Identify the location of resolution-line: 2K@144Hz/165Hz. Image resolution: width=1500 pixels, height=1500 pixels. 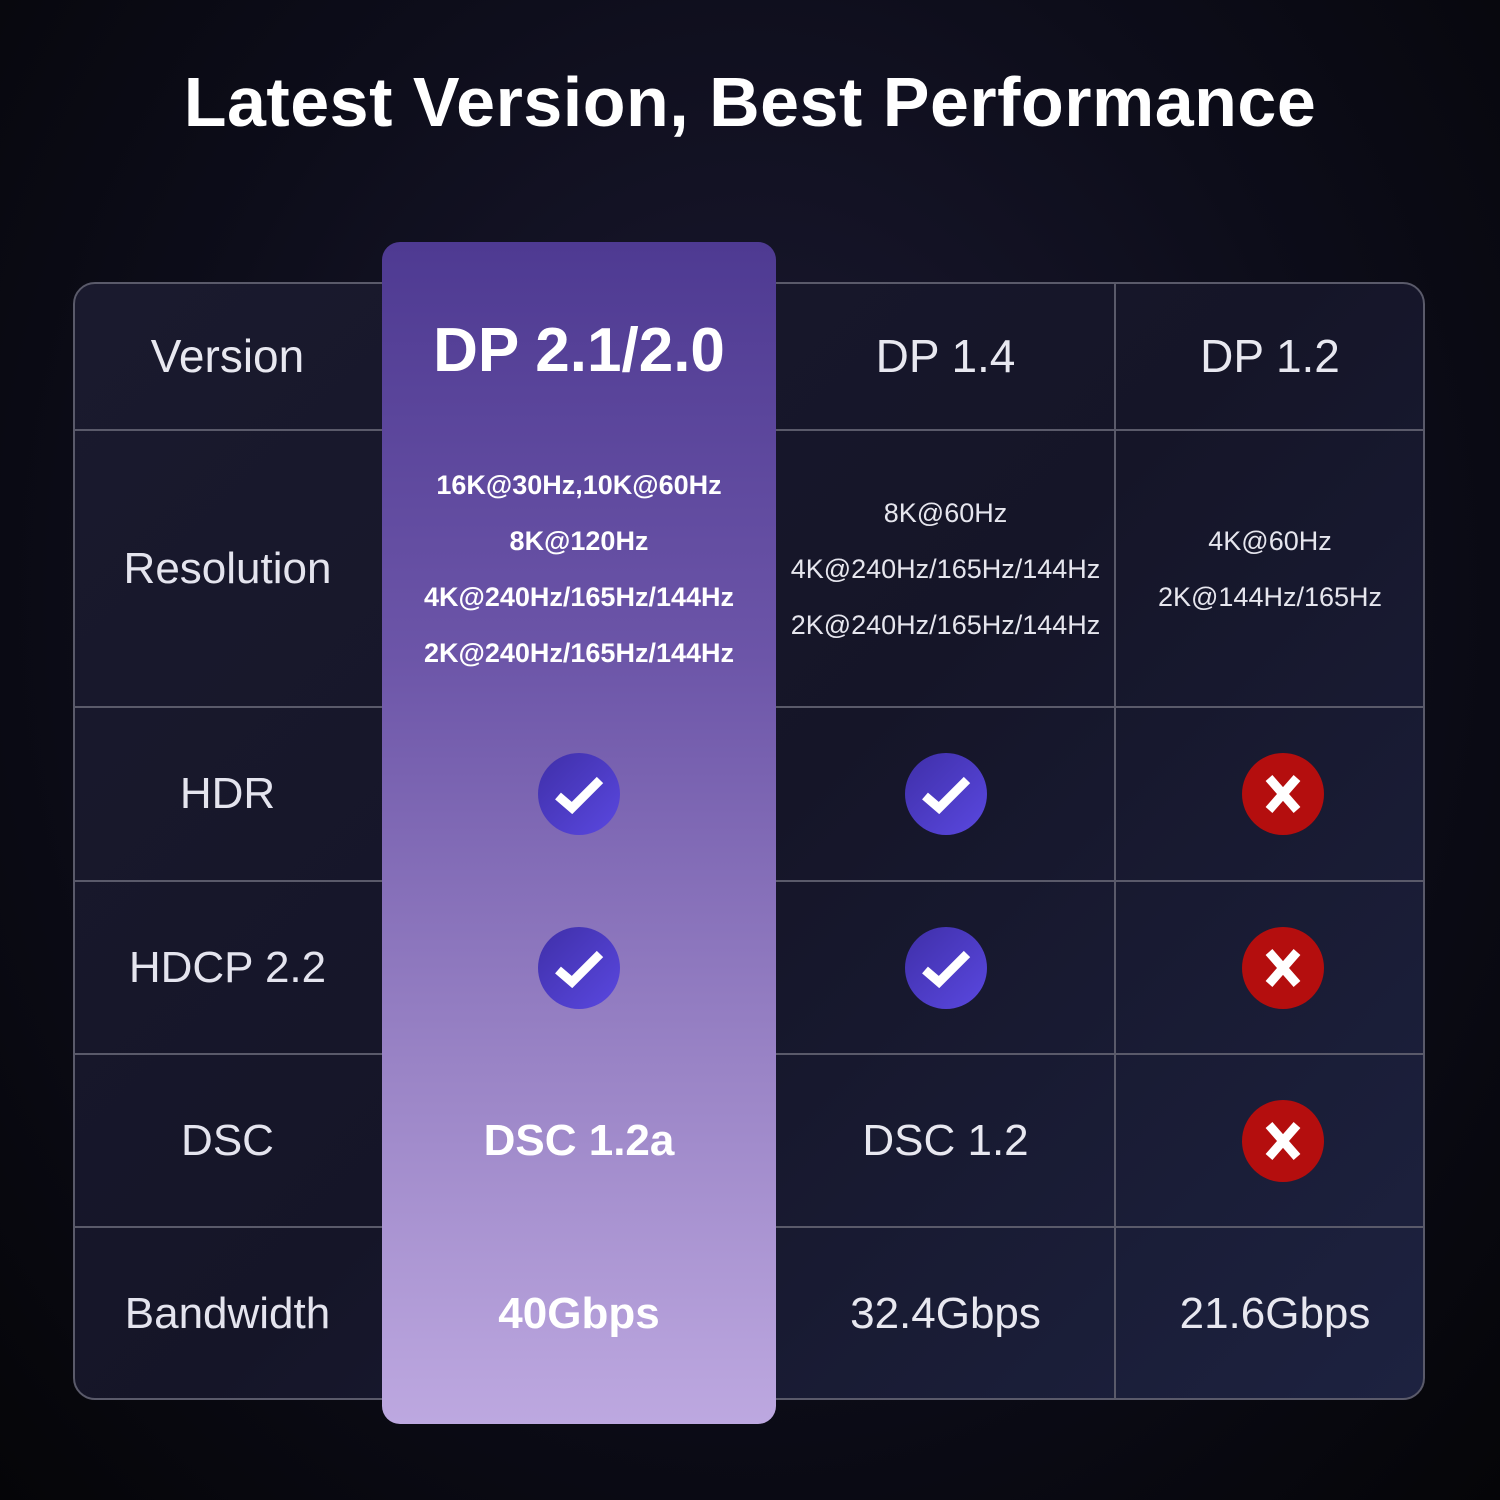
(1270, 596).